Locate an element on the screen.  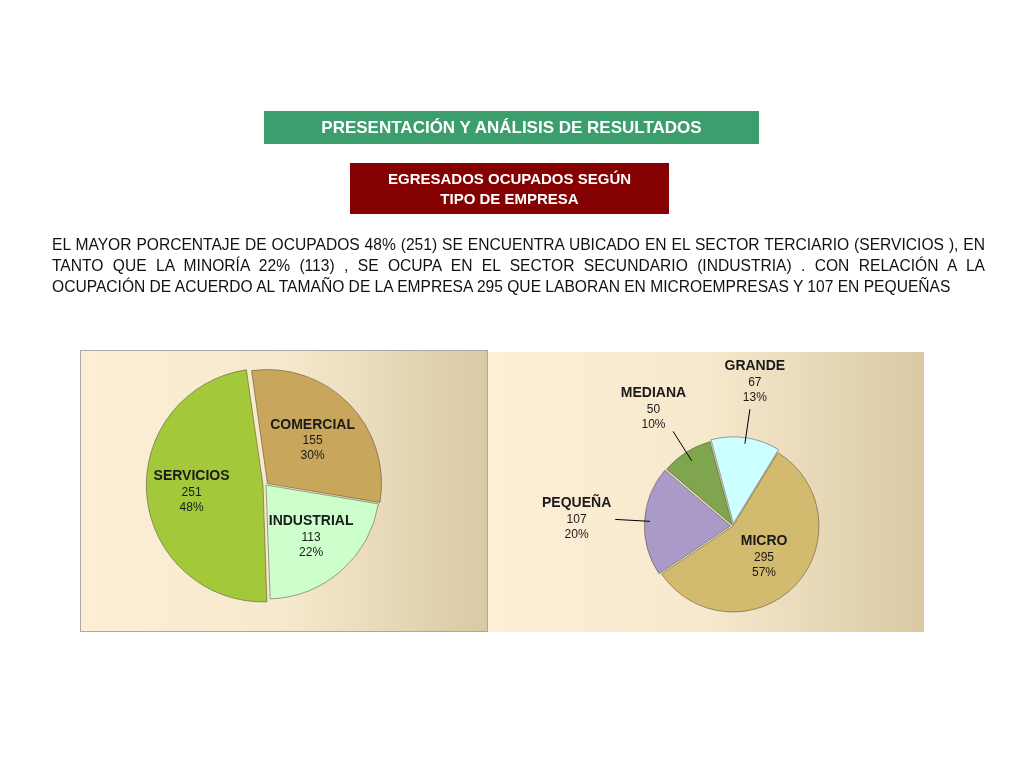
slice-label: SERVICIOS is located at coordinates (191, 475).